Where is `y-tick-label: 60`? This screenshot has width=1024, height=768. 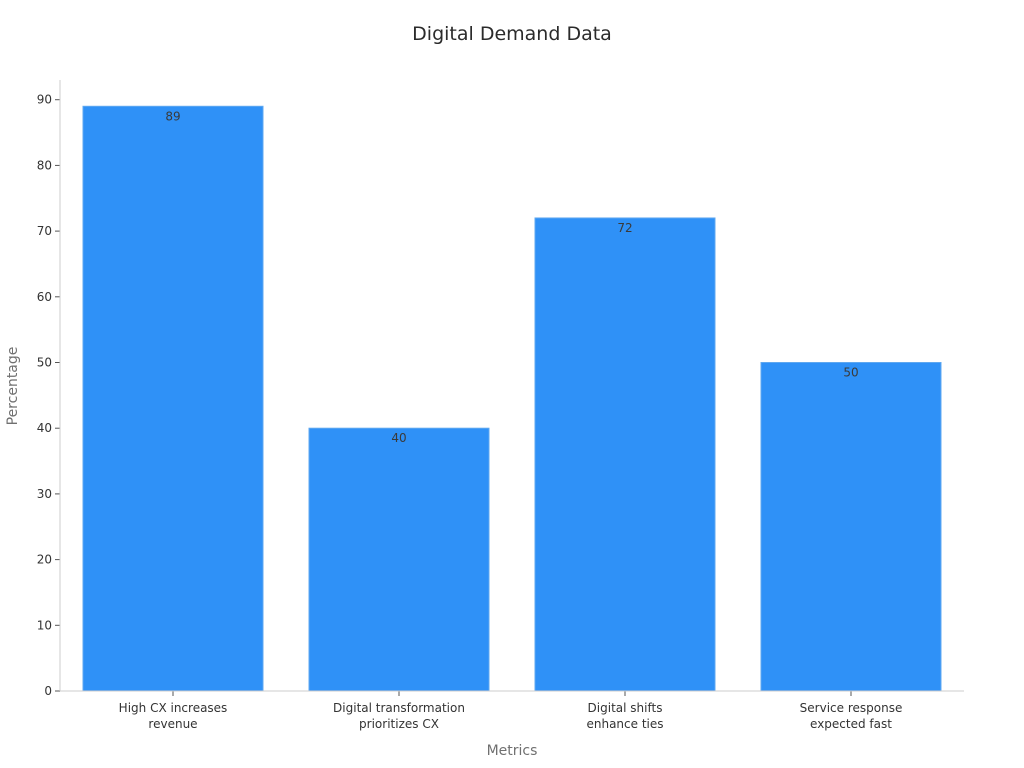
y-tick-label: 60 is located at coordinates (44, 297).